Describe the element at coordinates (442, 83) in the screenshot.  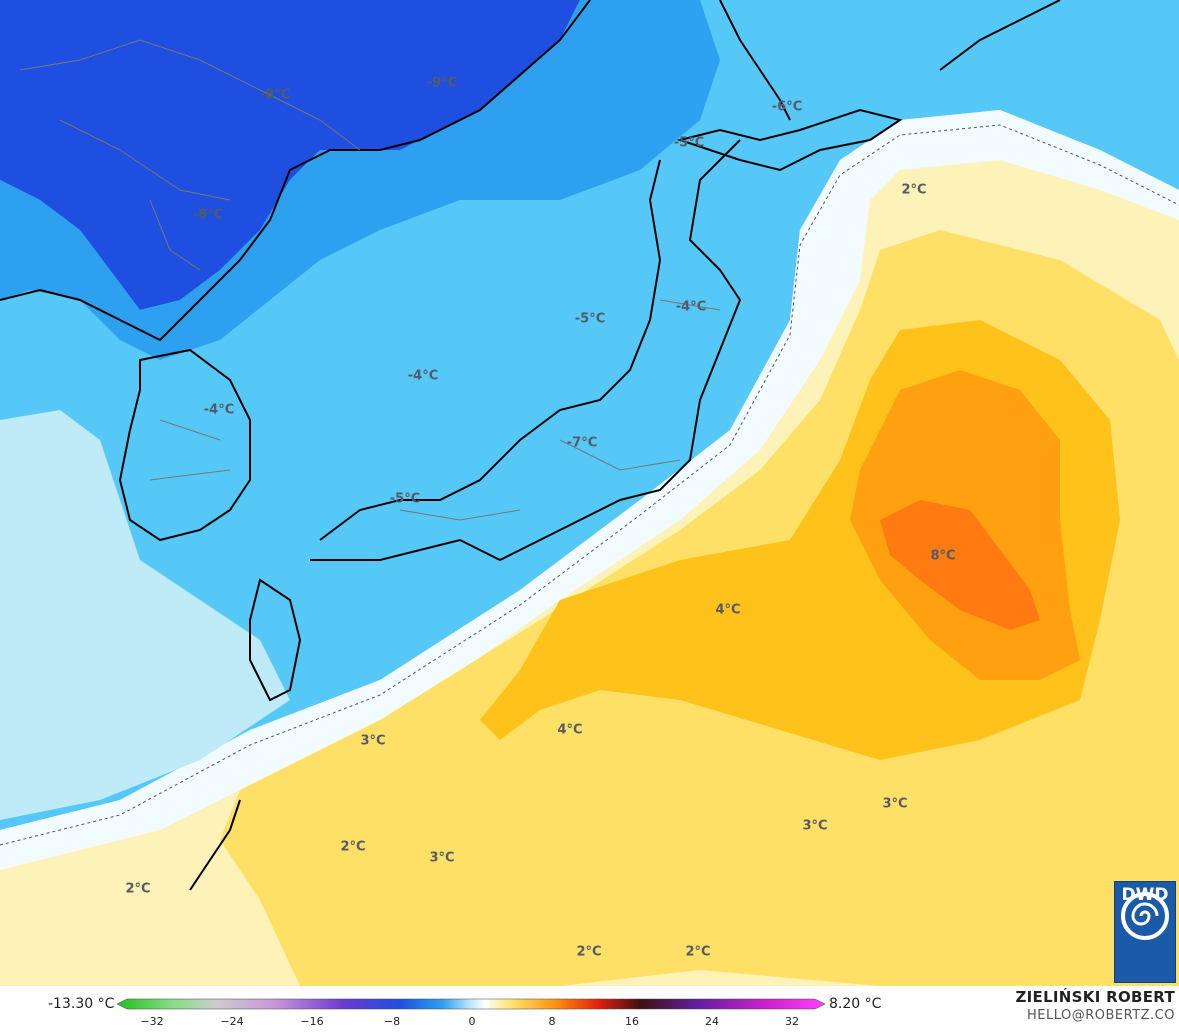
I see `temperature-label: -9°C` at that location.